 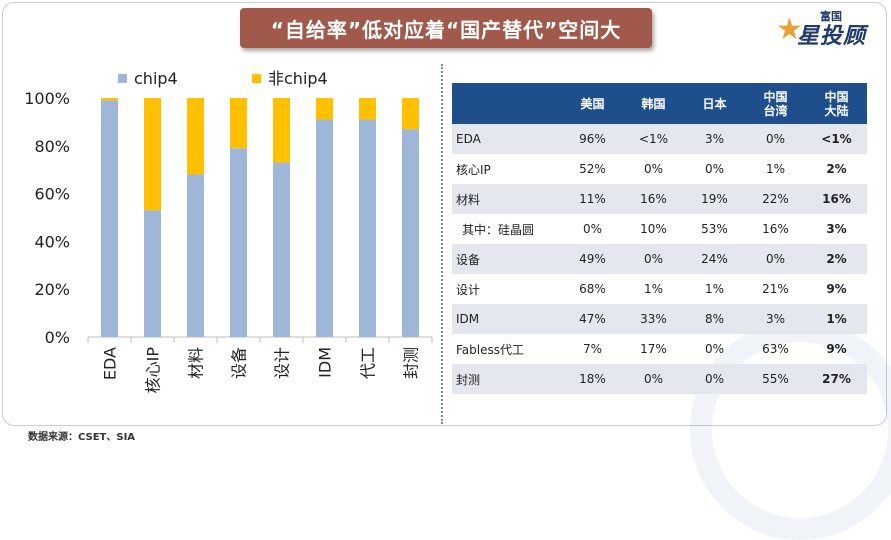 I want to click on column-header: 美国, so click(x=592, y=103).